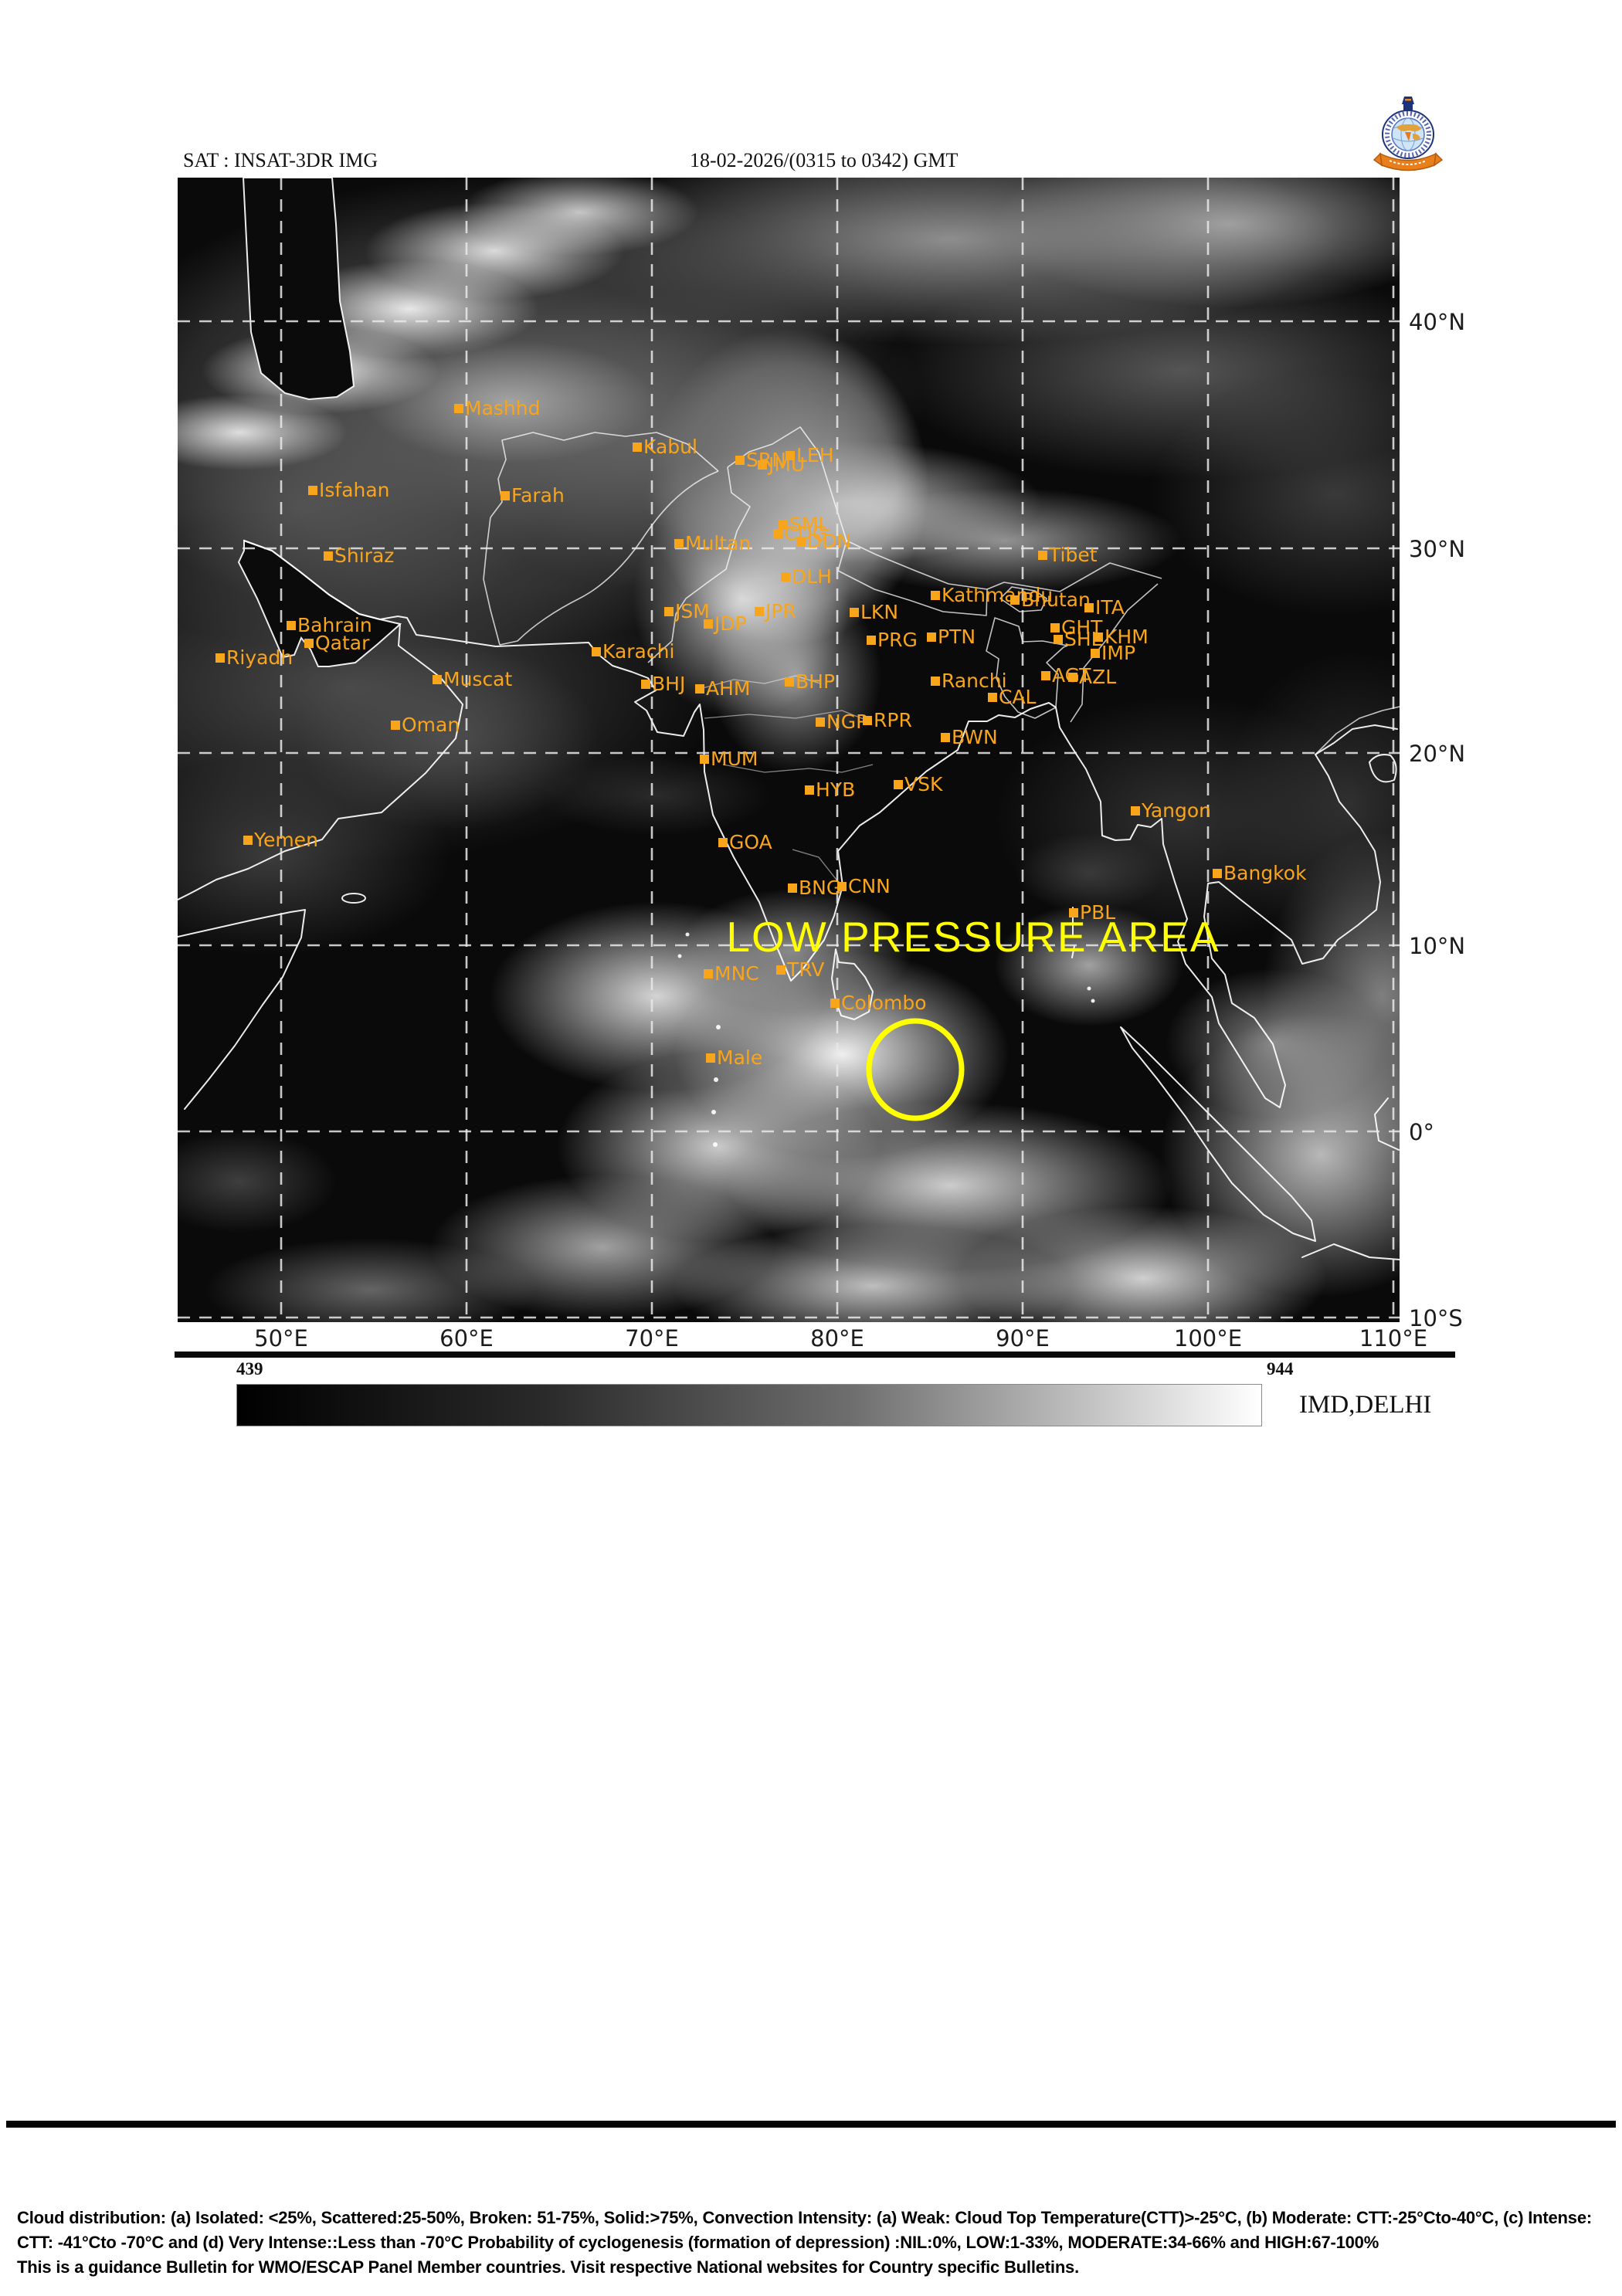  What do you see at coordinates (842, 886) in the screenshot?
I see `city-marker-CNN` at bounding box center [842, 886].